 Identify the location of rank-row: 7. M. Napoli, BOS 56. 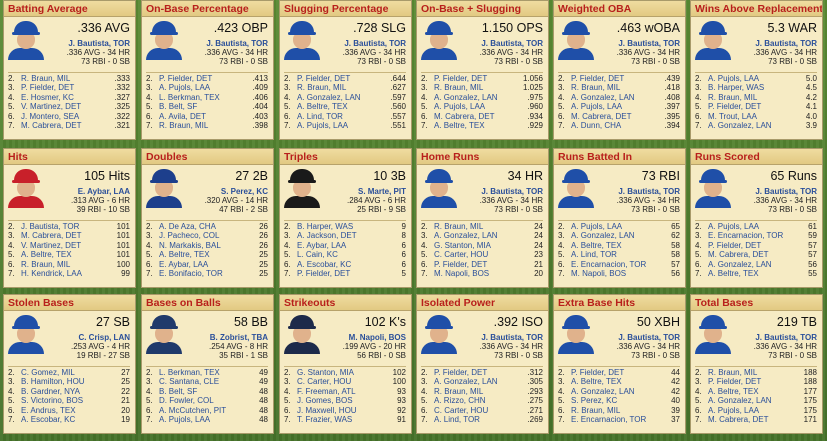
(619, 273).